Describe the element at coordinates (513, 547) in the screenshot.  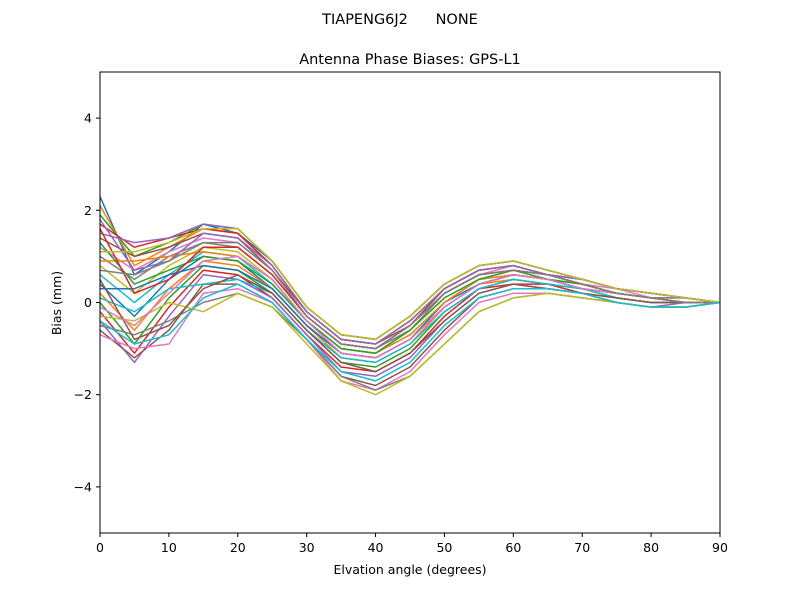
I see `x-tick-label: 60` at that location.